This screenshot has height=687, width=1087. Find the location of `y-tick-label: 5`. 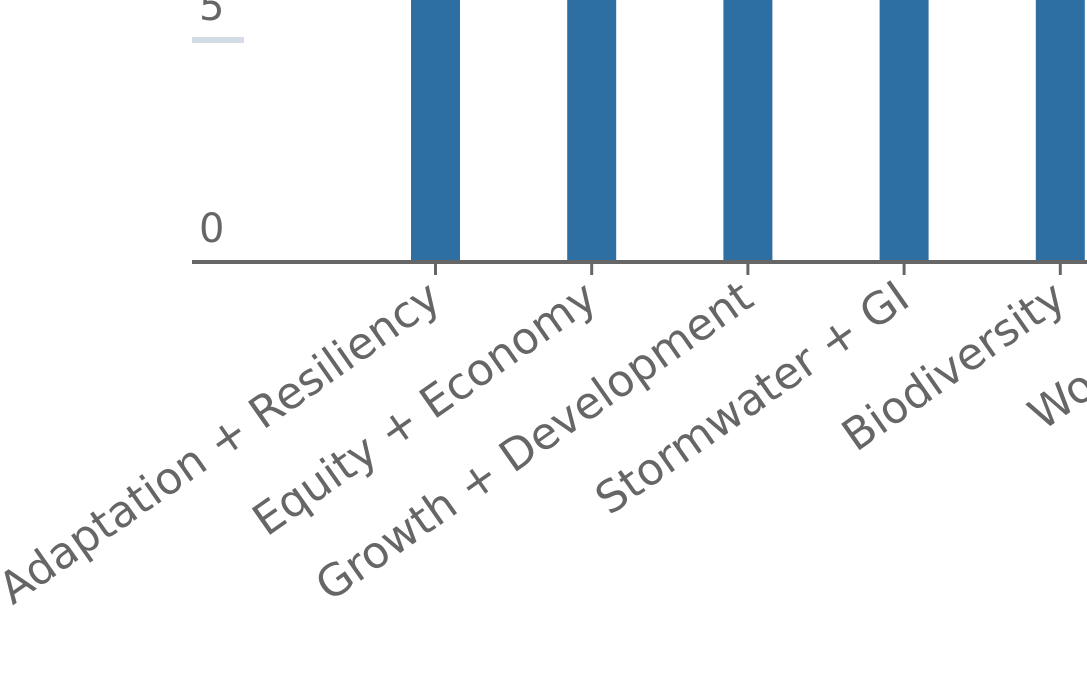

y-tick-label: 5 is located at coordinates (211, 15).